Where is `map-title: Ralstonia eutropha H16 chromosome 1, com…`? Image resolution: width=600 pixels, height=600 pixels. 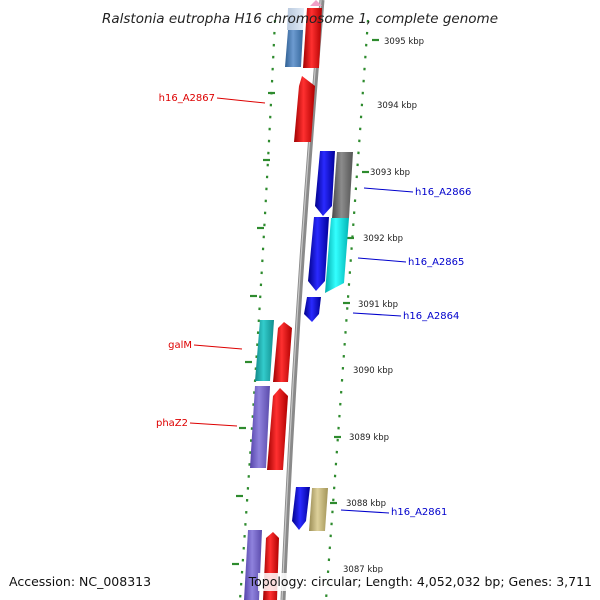
map-title: Ralstonia eutropha H16 chromosome 1, com… is located at coordinates (300, 19).